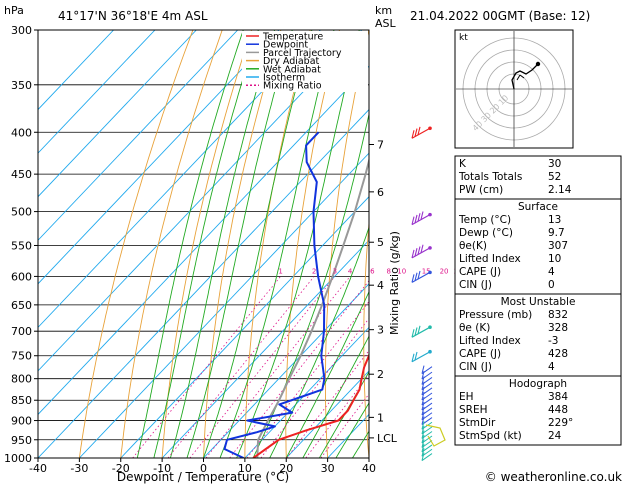 This screenshot has width=629, height=486. I want to click on height-tick-label: 2, so click(380, 374).